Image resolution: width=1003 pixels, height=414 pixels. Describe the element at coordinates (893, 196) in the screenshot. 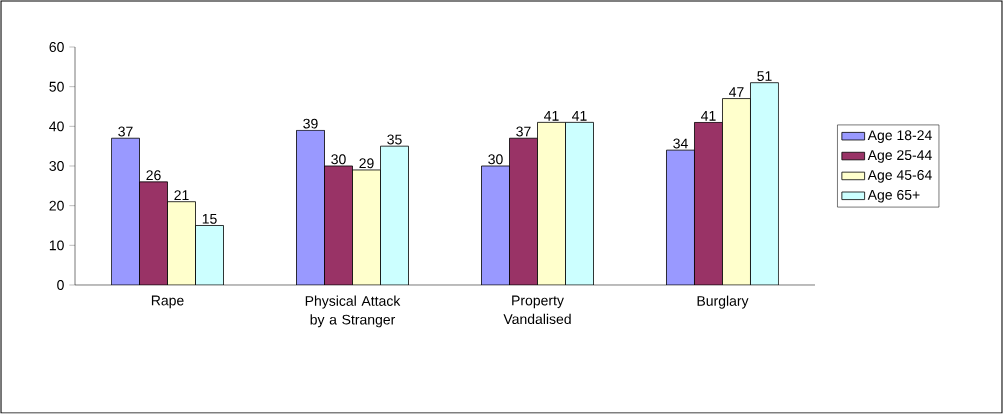

I see `legend-label: Age 65+` at that location.